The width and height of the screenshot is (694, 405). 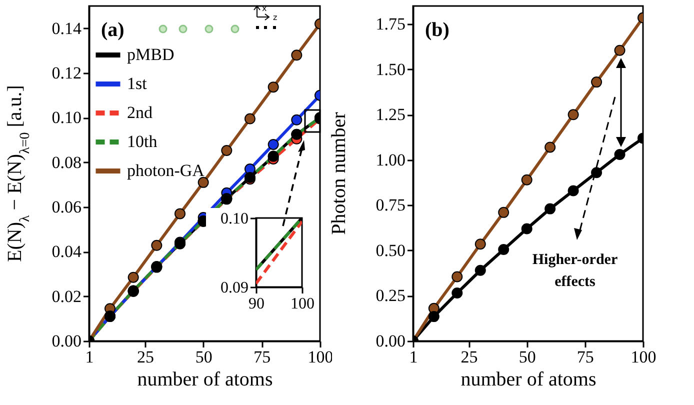 I want to click on text: (b), so click(x=437, y=30).